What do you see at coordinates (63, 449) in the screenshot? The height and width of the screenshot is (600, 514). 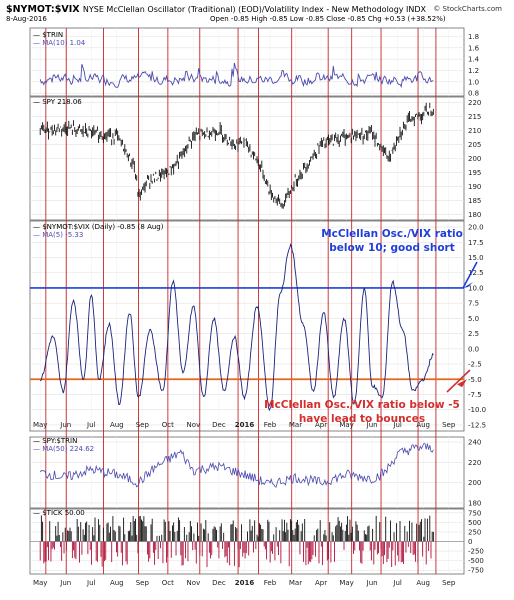 I see `panel-legend: — MA(50) 224.62` at bounding box center [63, 449].